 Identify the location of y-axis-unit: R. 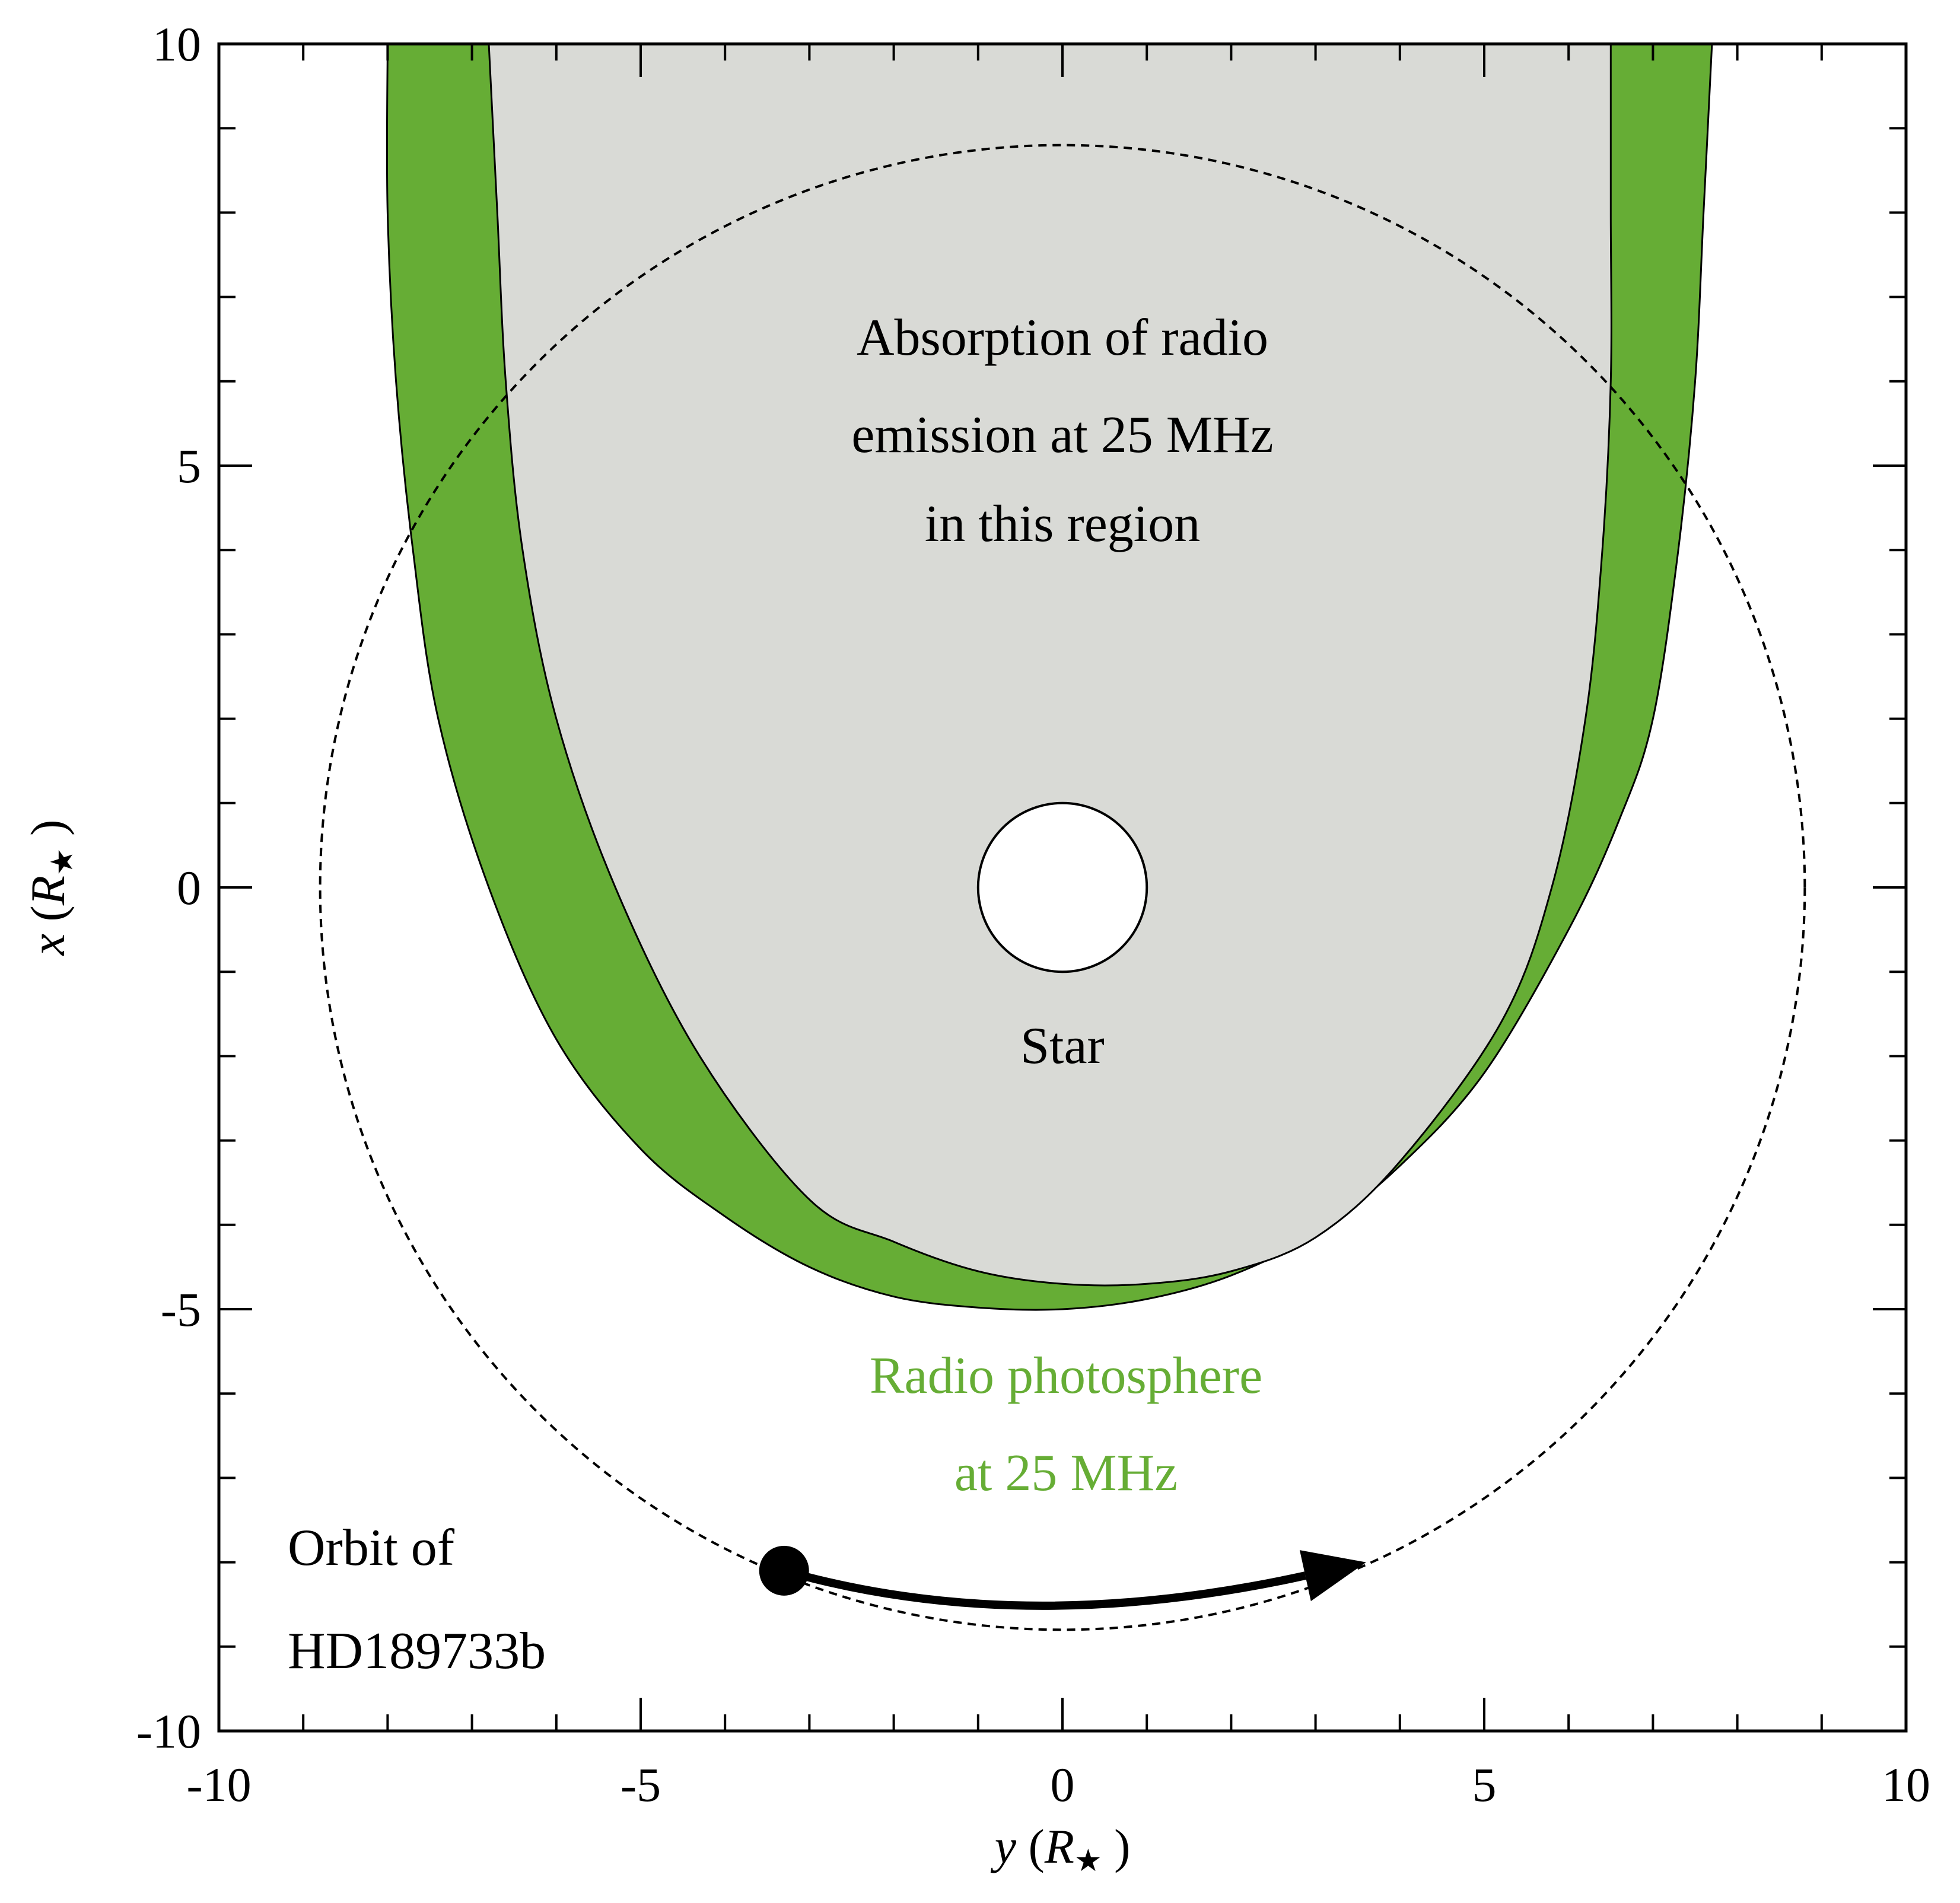
(48, 891).